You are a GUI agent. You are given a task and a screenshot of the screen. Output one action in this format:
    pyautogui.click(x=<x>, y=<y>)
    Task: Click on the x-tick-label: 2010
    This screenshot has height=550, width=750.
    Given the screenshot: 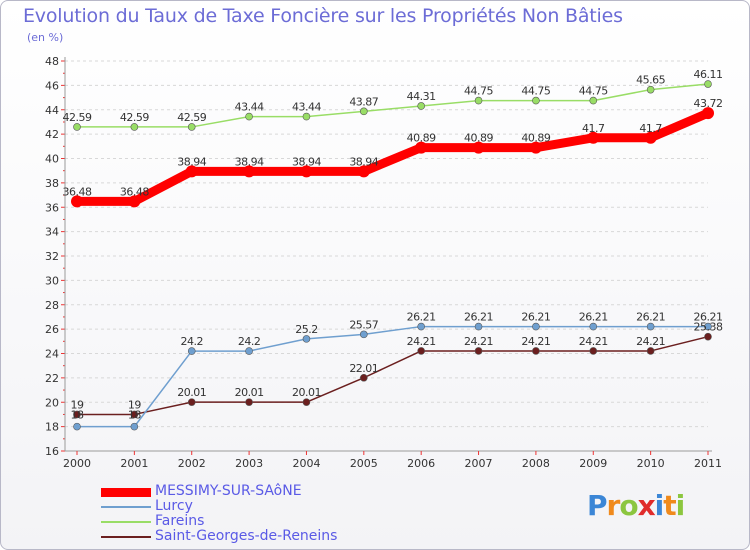 What is the action you would take?
    pyautogui.click(x=651, y=463)
    